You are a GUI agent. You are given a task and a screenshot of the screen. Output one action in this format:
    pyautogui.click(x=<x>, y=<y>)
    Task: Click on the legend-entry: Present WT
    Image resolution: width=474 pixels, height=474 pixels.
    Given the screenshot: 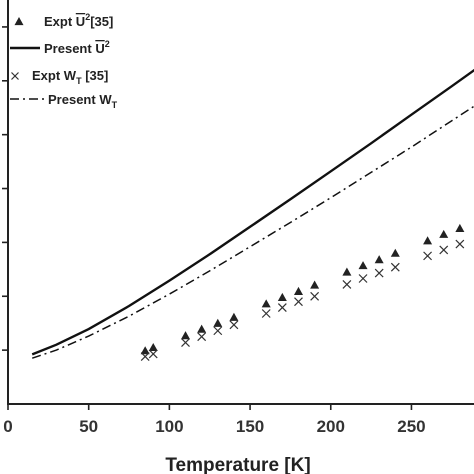 What is the action you would take?
    pyautogui.click(x=64, y=101)
    